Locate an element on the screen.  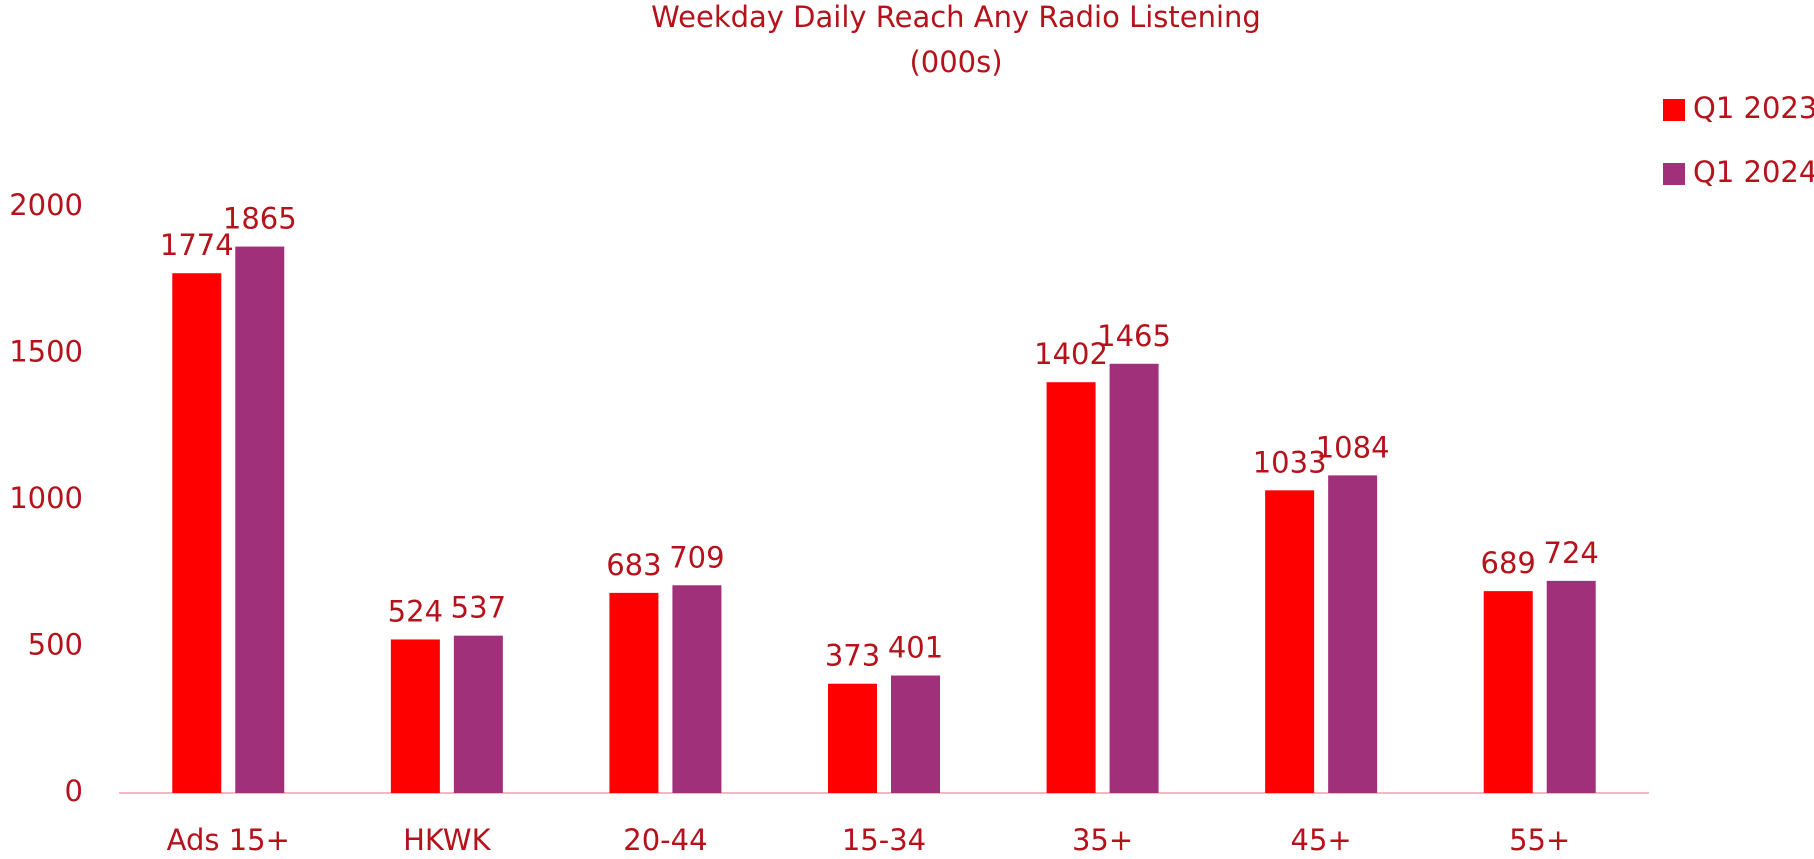
x-tick-label: 55+ is located at coordinates (1539, 840).